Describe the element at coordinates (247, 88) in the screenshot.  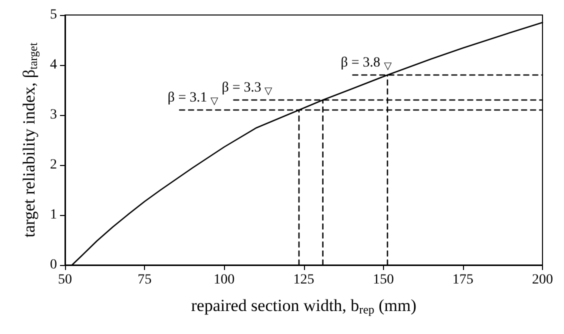
I see `annotation: β = 3.3 ▽` at that location.